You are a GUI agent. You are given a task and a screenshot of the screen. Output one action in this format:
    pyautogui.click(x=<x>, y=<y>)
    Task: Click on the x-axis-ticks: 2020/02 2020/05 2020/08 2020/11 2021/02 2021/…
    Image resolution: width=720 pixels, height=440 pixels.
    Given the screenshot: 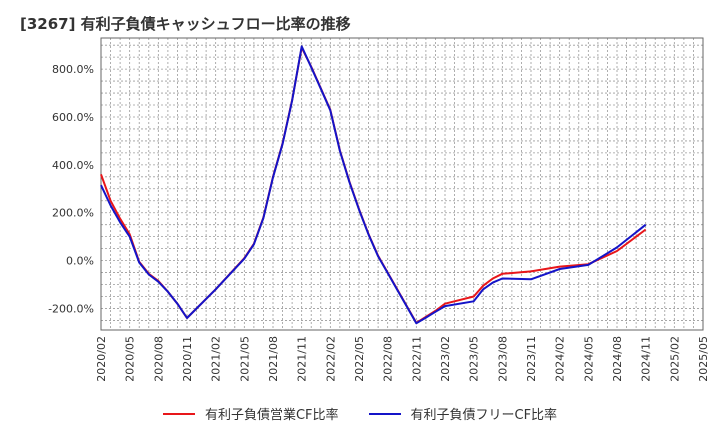 What is the action you would take?
    pyautogui.click(x=402, y=359)
    